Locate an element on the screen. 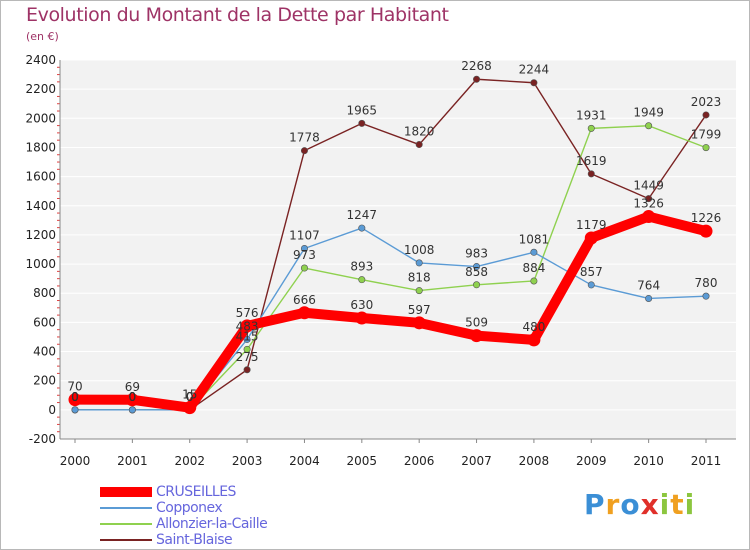 The width and height of the screenshot is (750, 550). data-label: 973 is located at coordinates (304, 255).